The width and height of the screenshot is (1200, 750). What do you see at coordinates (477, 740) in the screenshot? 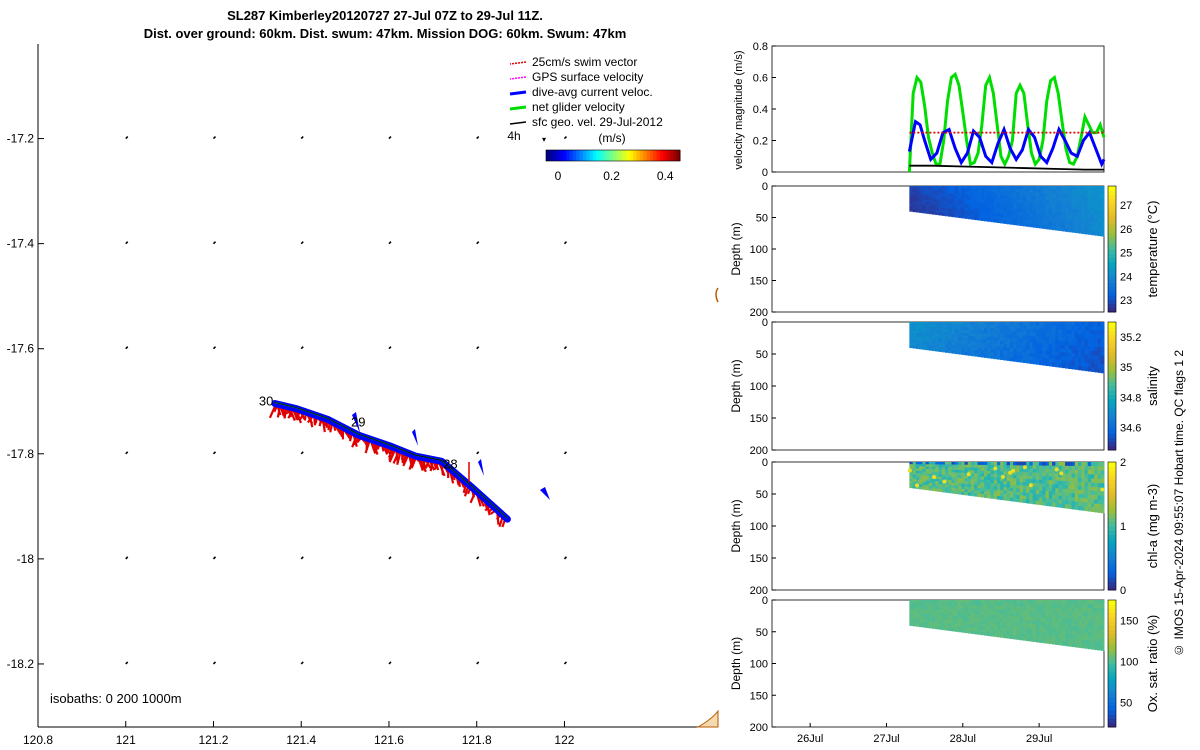
I see `map-x-tick-label: 121.8` at bounding box center [477, 740].